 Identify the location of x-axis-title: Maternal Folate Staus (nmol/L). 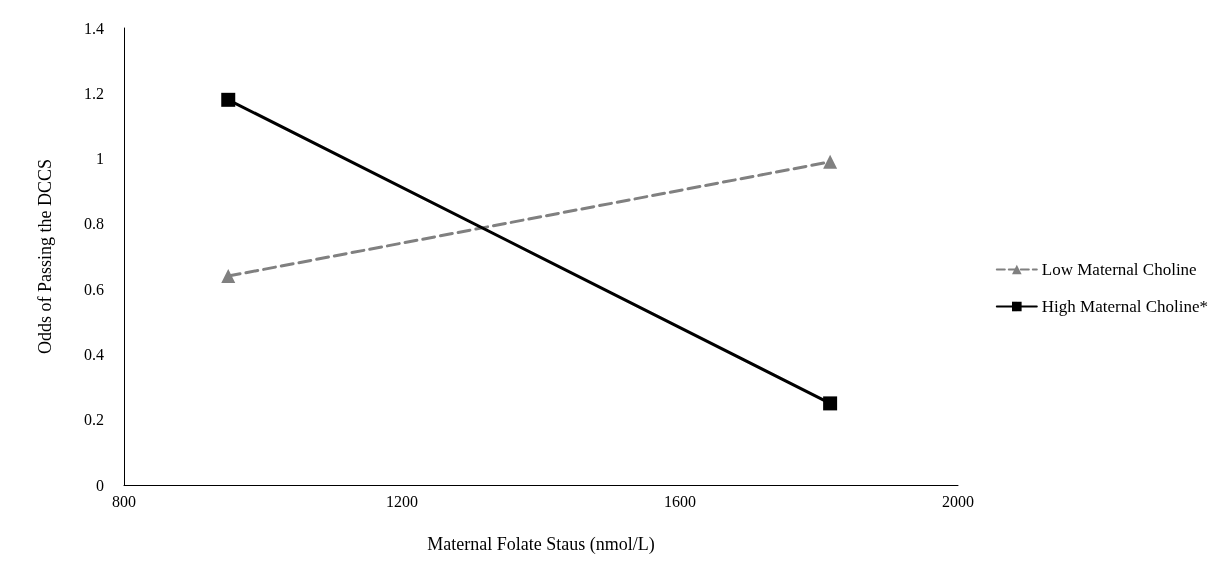
(541, 544).